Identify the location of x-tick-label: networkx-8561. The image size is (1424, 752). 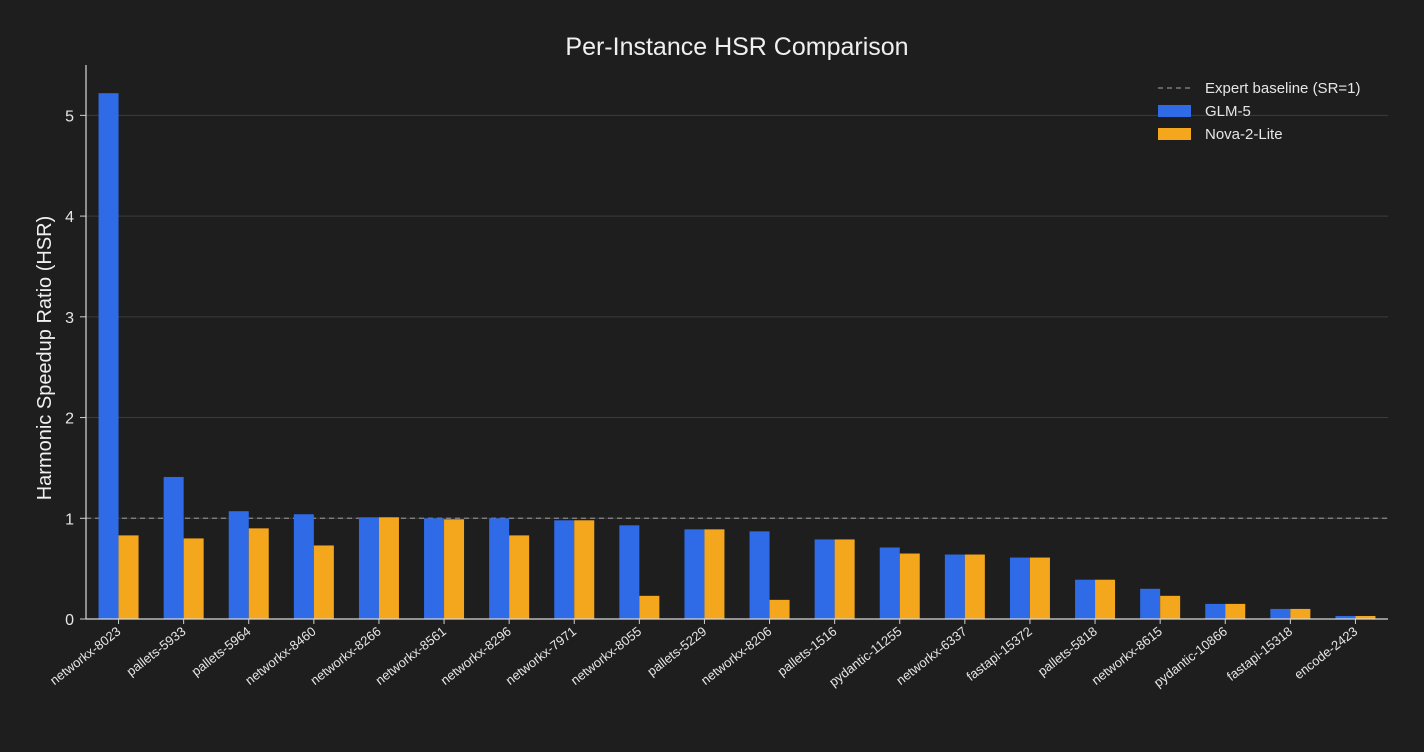
(410, 656).